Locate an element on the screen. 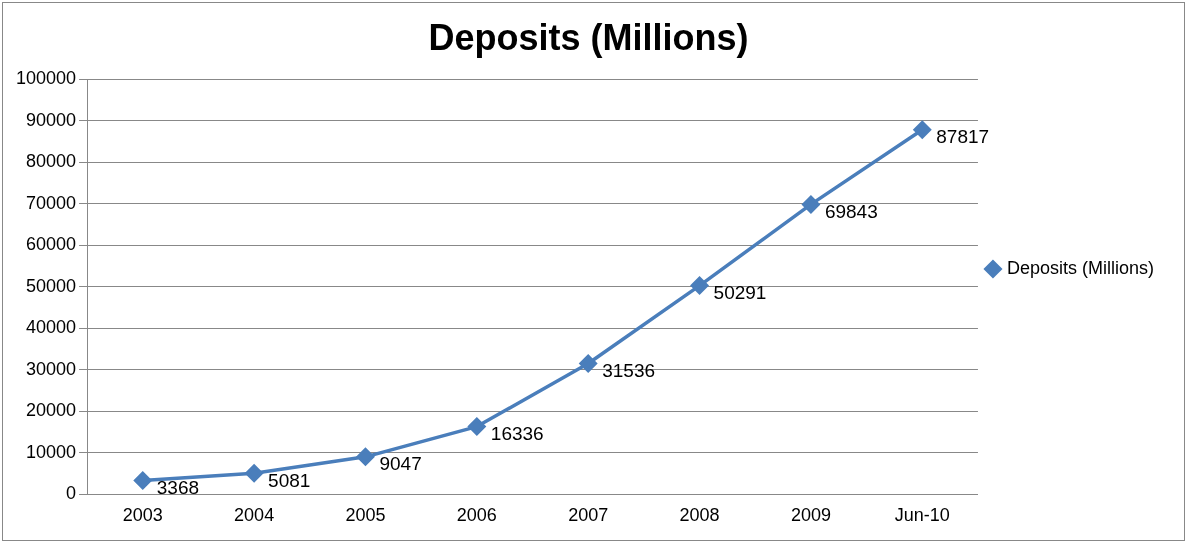 The image size is (1187, 543). data-label: 3368 is located at coordinates (178, 487).